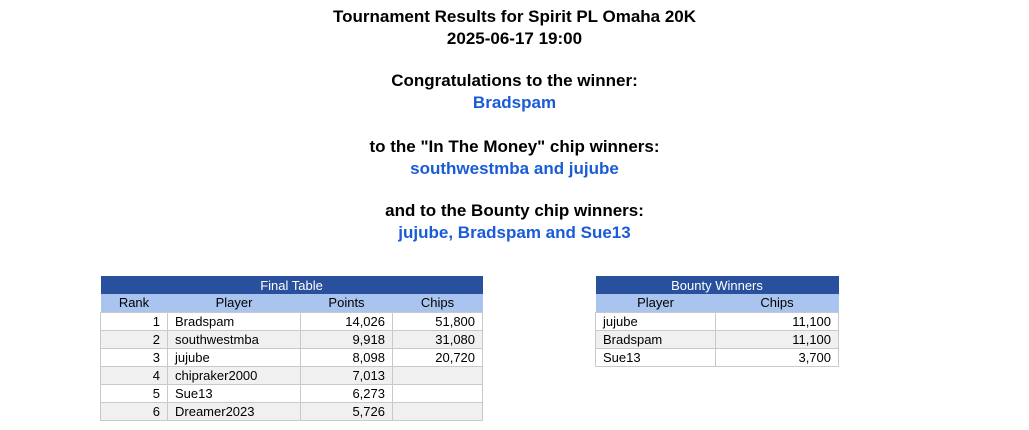 This screenshot has height=430, width=1029. I want to click on table-row: 3 jujube 8,098 20,720, so click(292, 357).